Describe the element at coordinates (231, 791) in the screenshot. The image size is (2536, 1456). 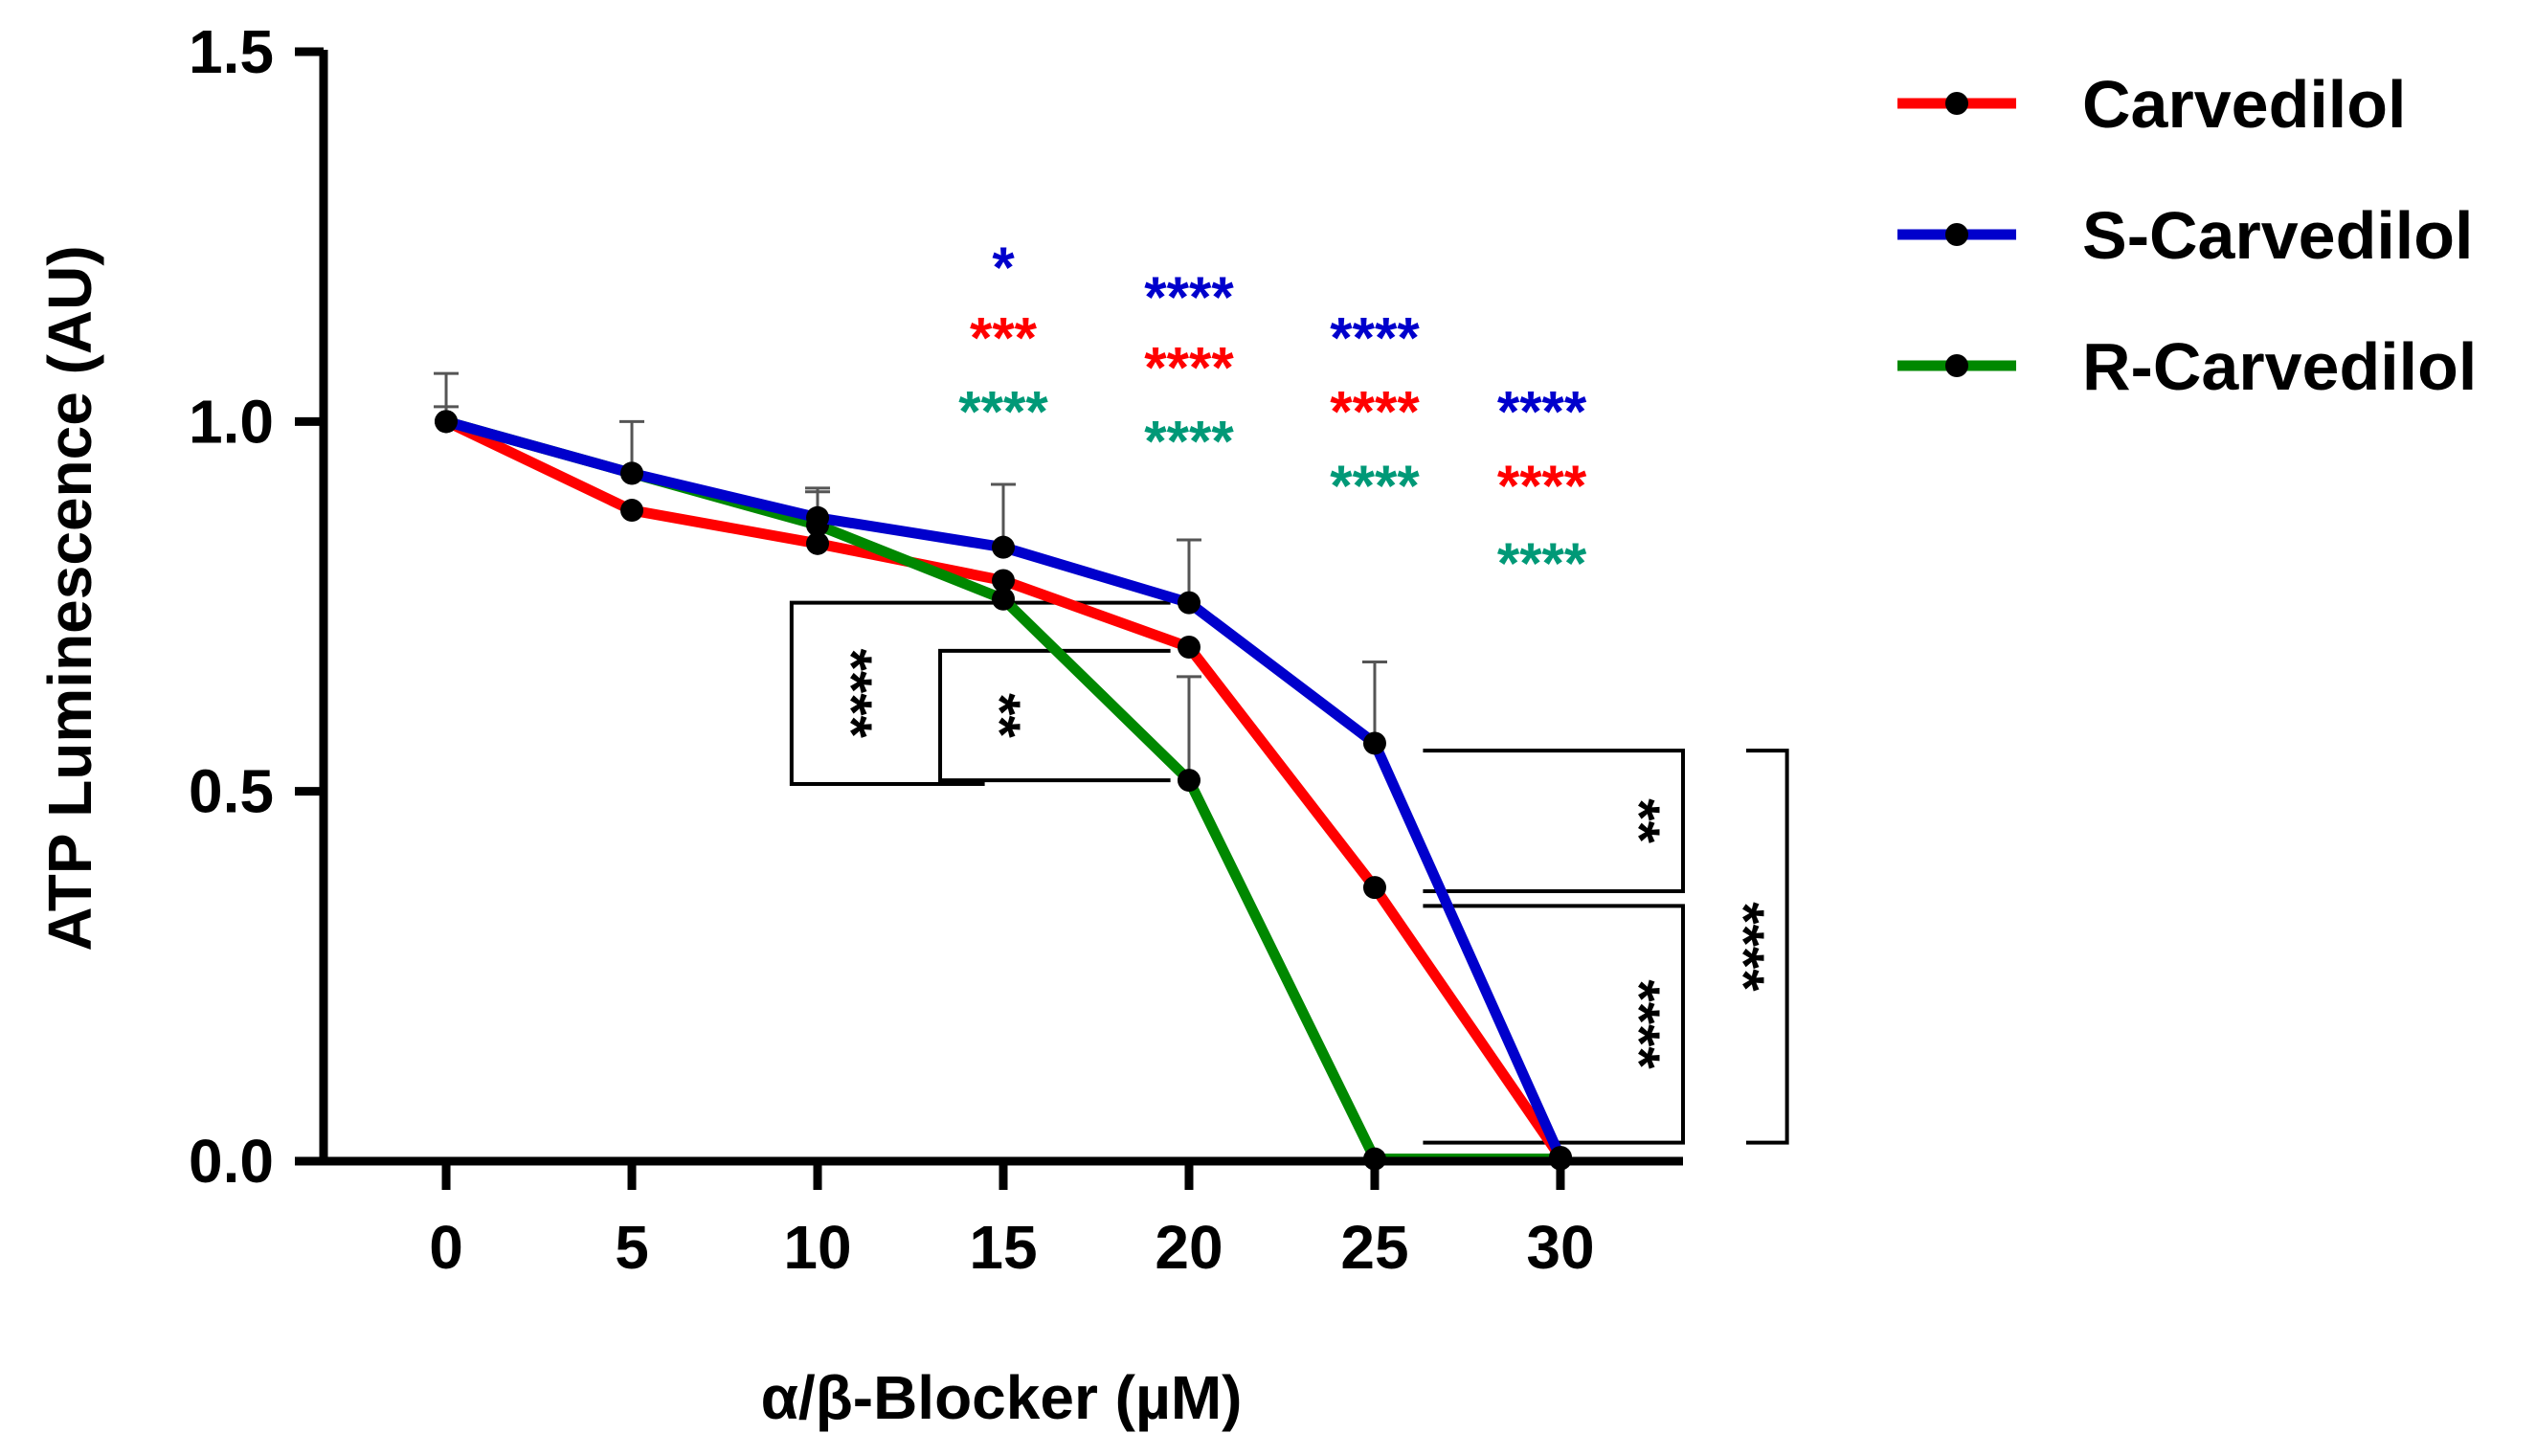
I see `y-tick-label: 0.5` at that location.